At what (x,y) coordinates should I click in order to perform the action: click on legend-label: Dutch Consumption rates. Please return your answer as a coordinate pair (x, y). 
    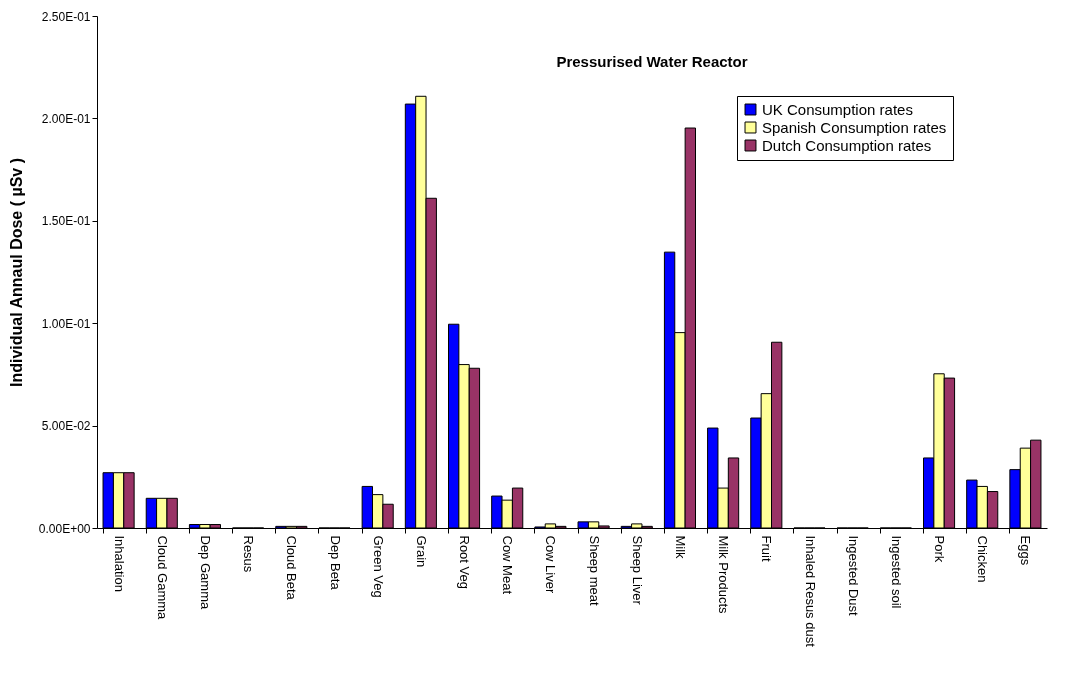
    Looking at the image, I should click on (847, 145).